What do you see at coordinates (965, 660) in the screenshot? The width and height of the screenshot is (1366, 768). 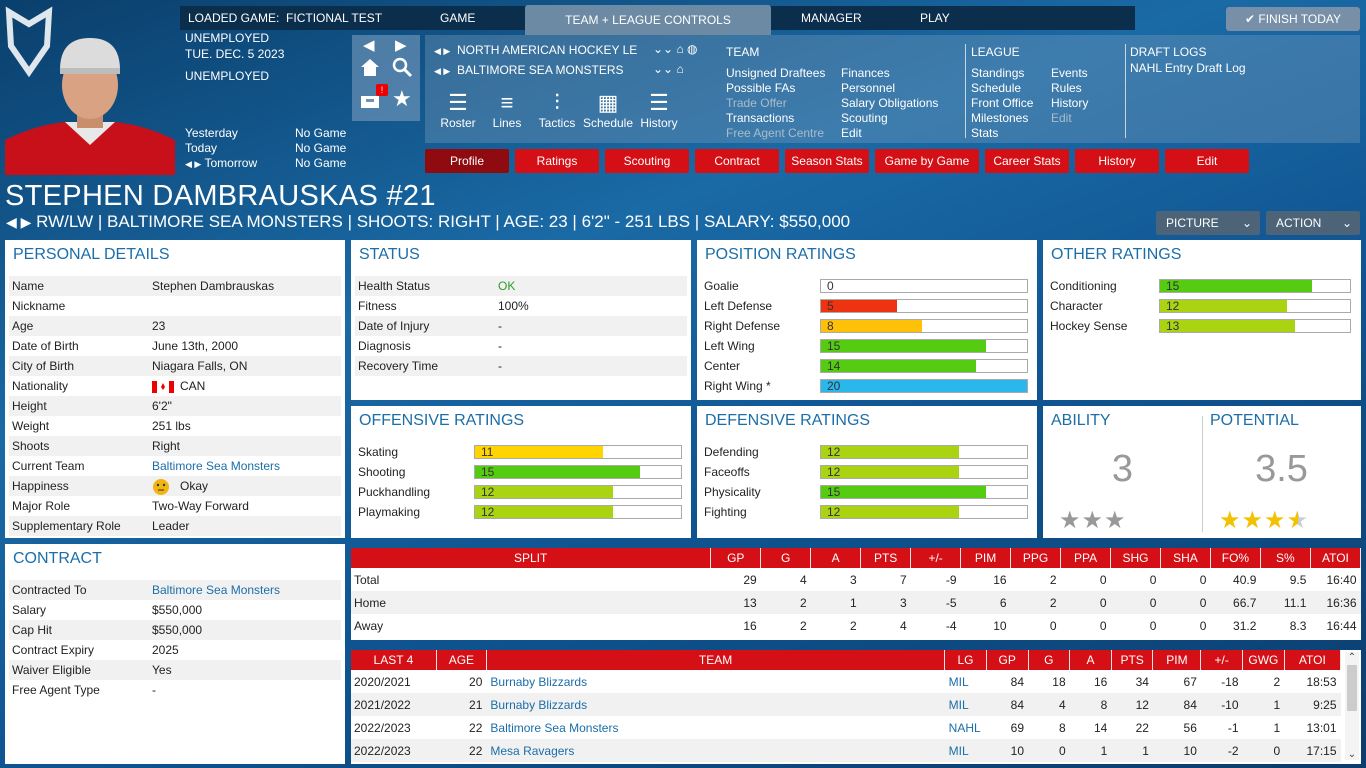 I see `column-header: LG` at bounding box center [965, 660].